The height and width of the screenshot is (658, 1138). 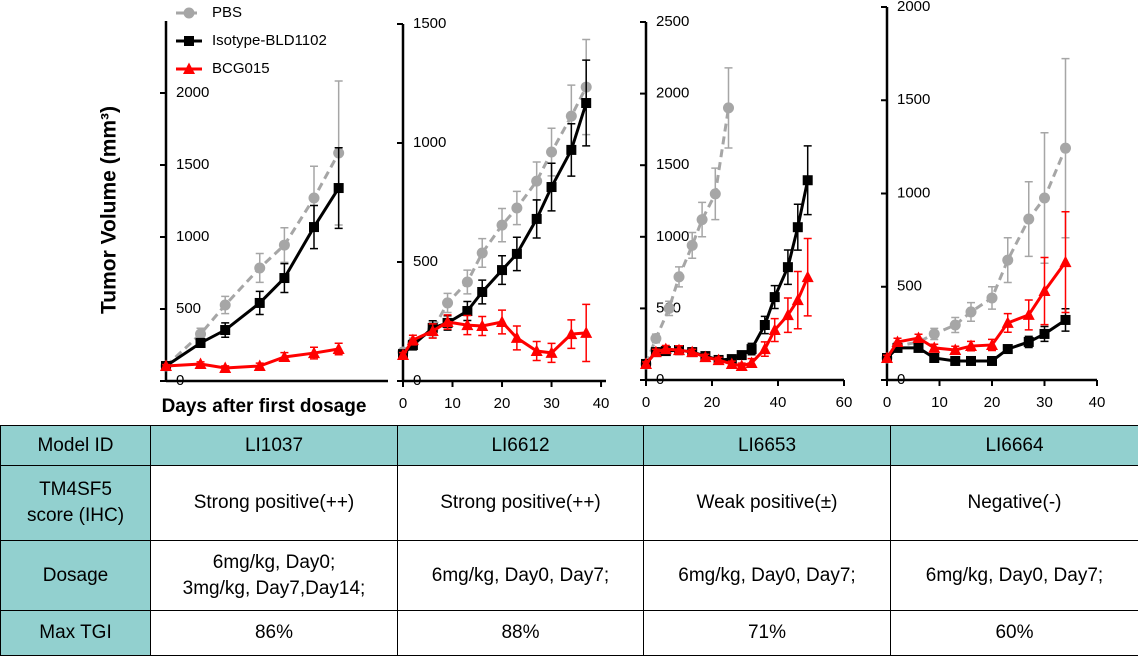 I want to click on table-row: Max TGI 86% 88% 71% 60%, so click(x=569, y=633).